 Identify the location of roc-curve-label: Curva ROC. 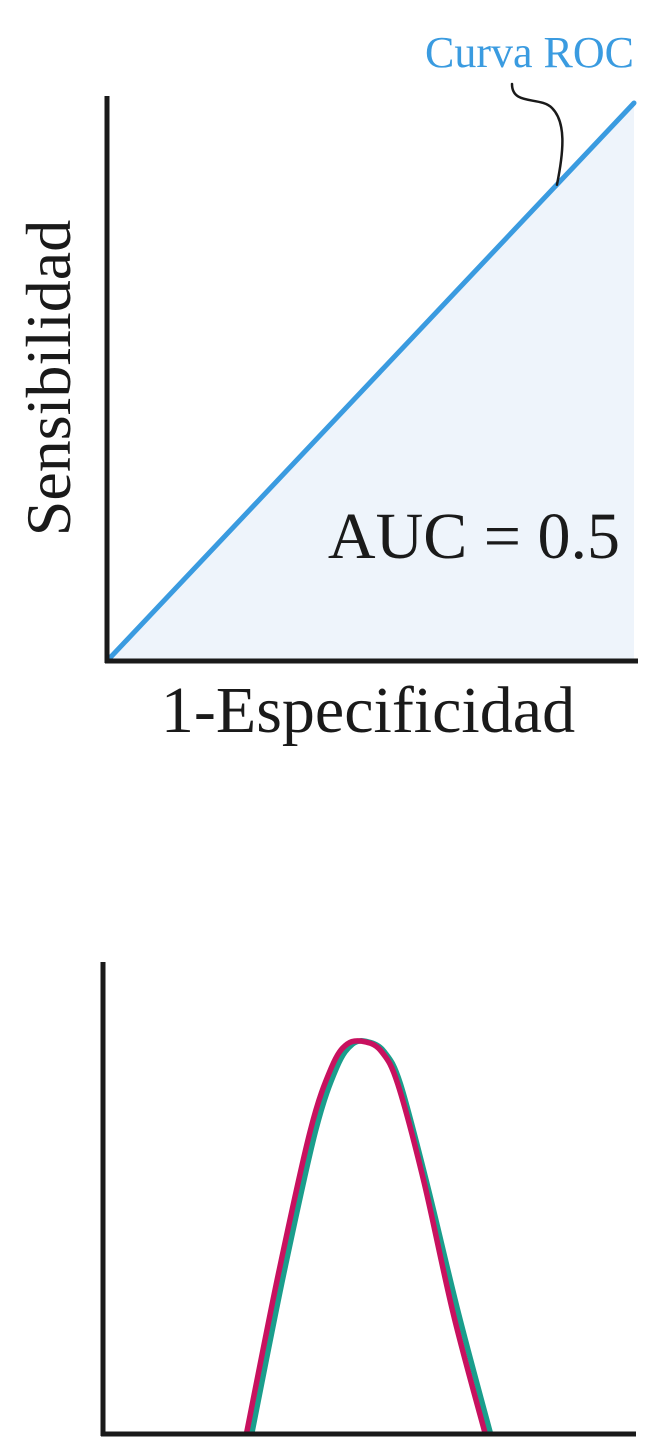
(529, 52).